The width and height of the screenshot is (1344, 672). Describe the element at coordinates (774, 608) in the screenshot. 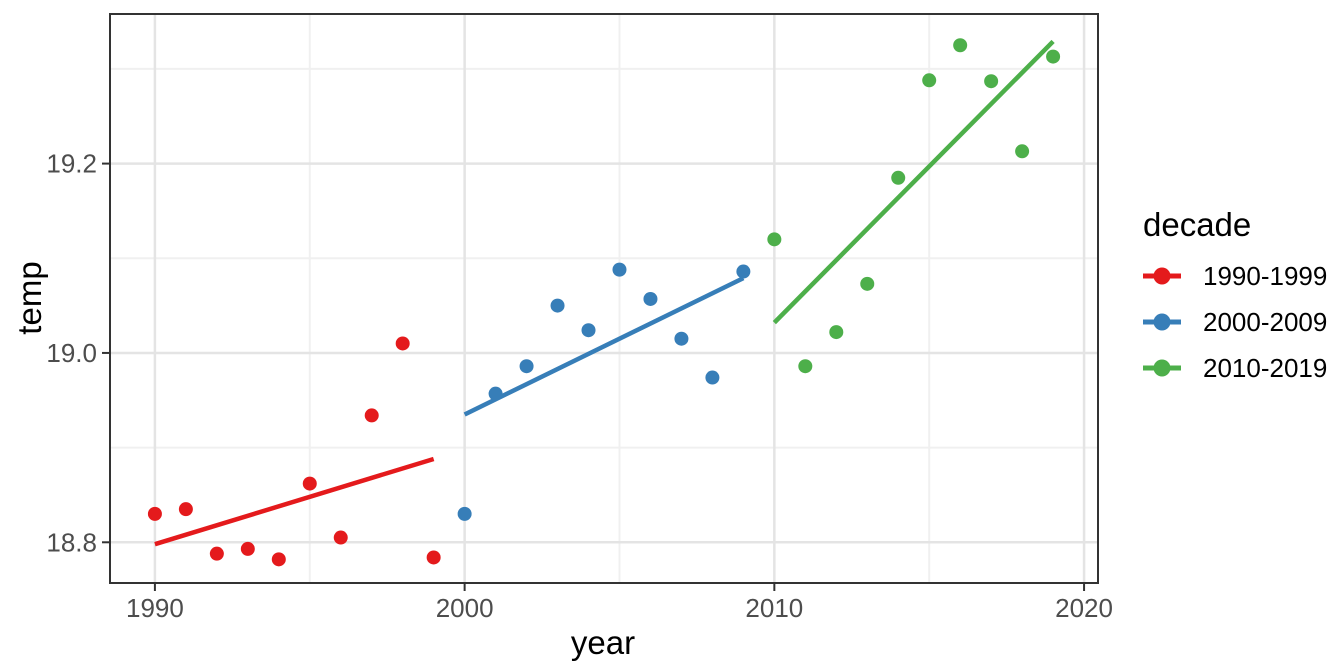

I see `x-tick-label: 2010` at that location.